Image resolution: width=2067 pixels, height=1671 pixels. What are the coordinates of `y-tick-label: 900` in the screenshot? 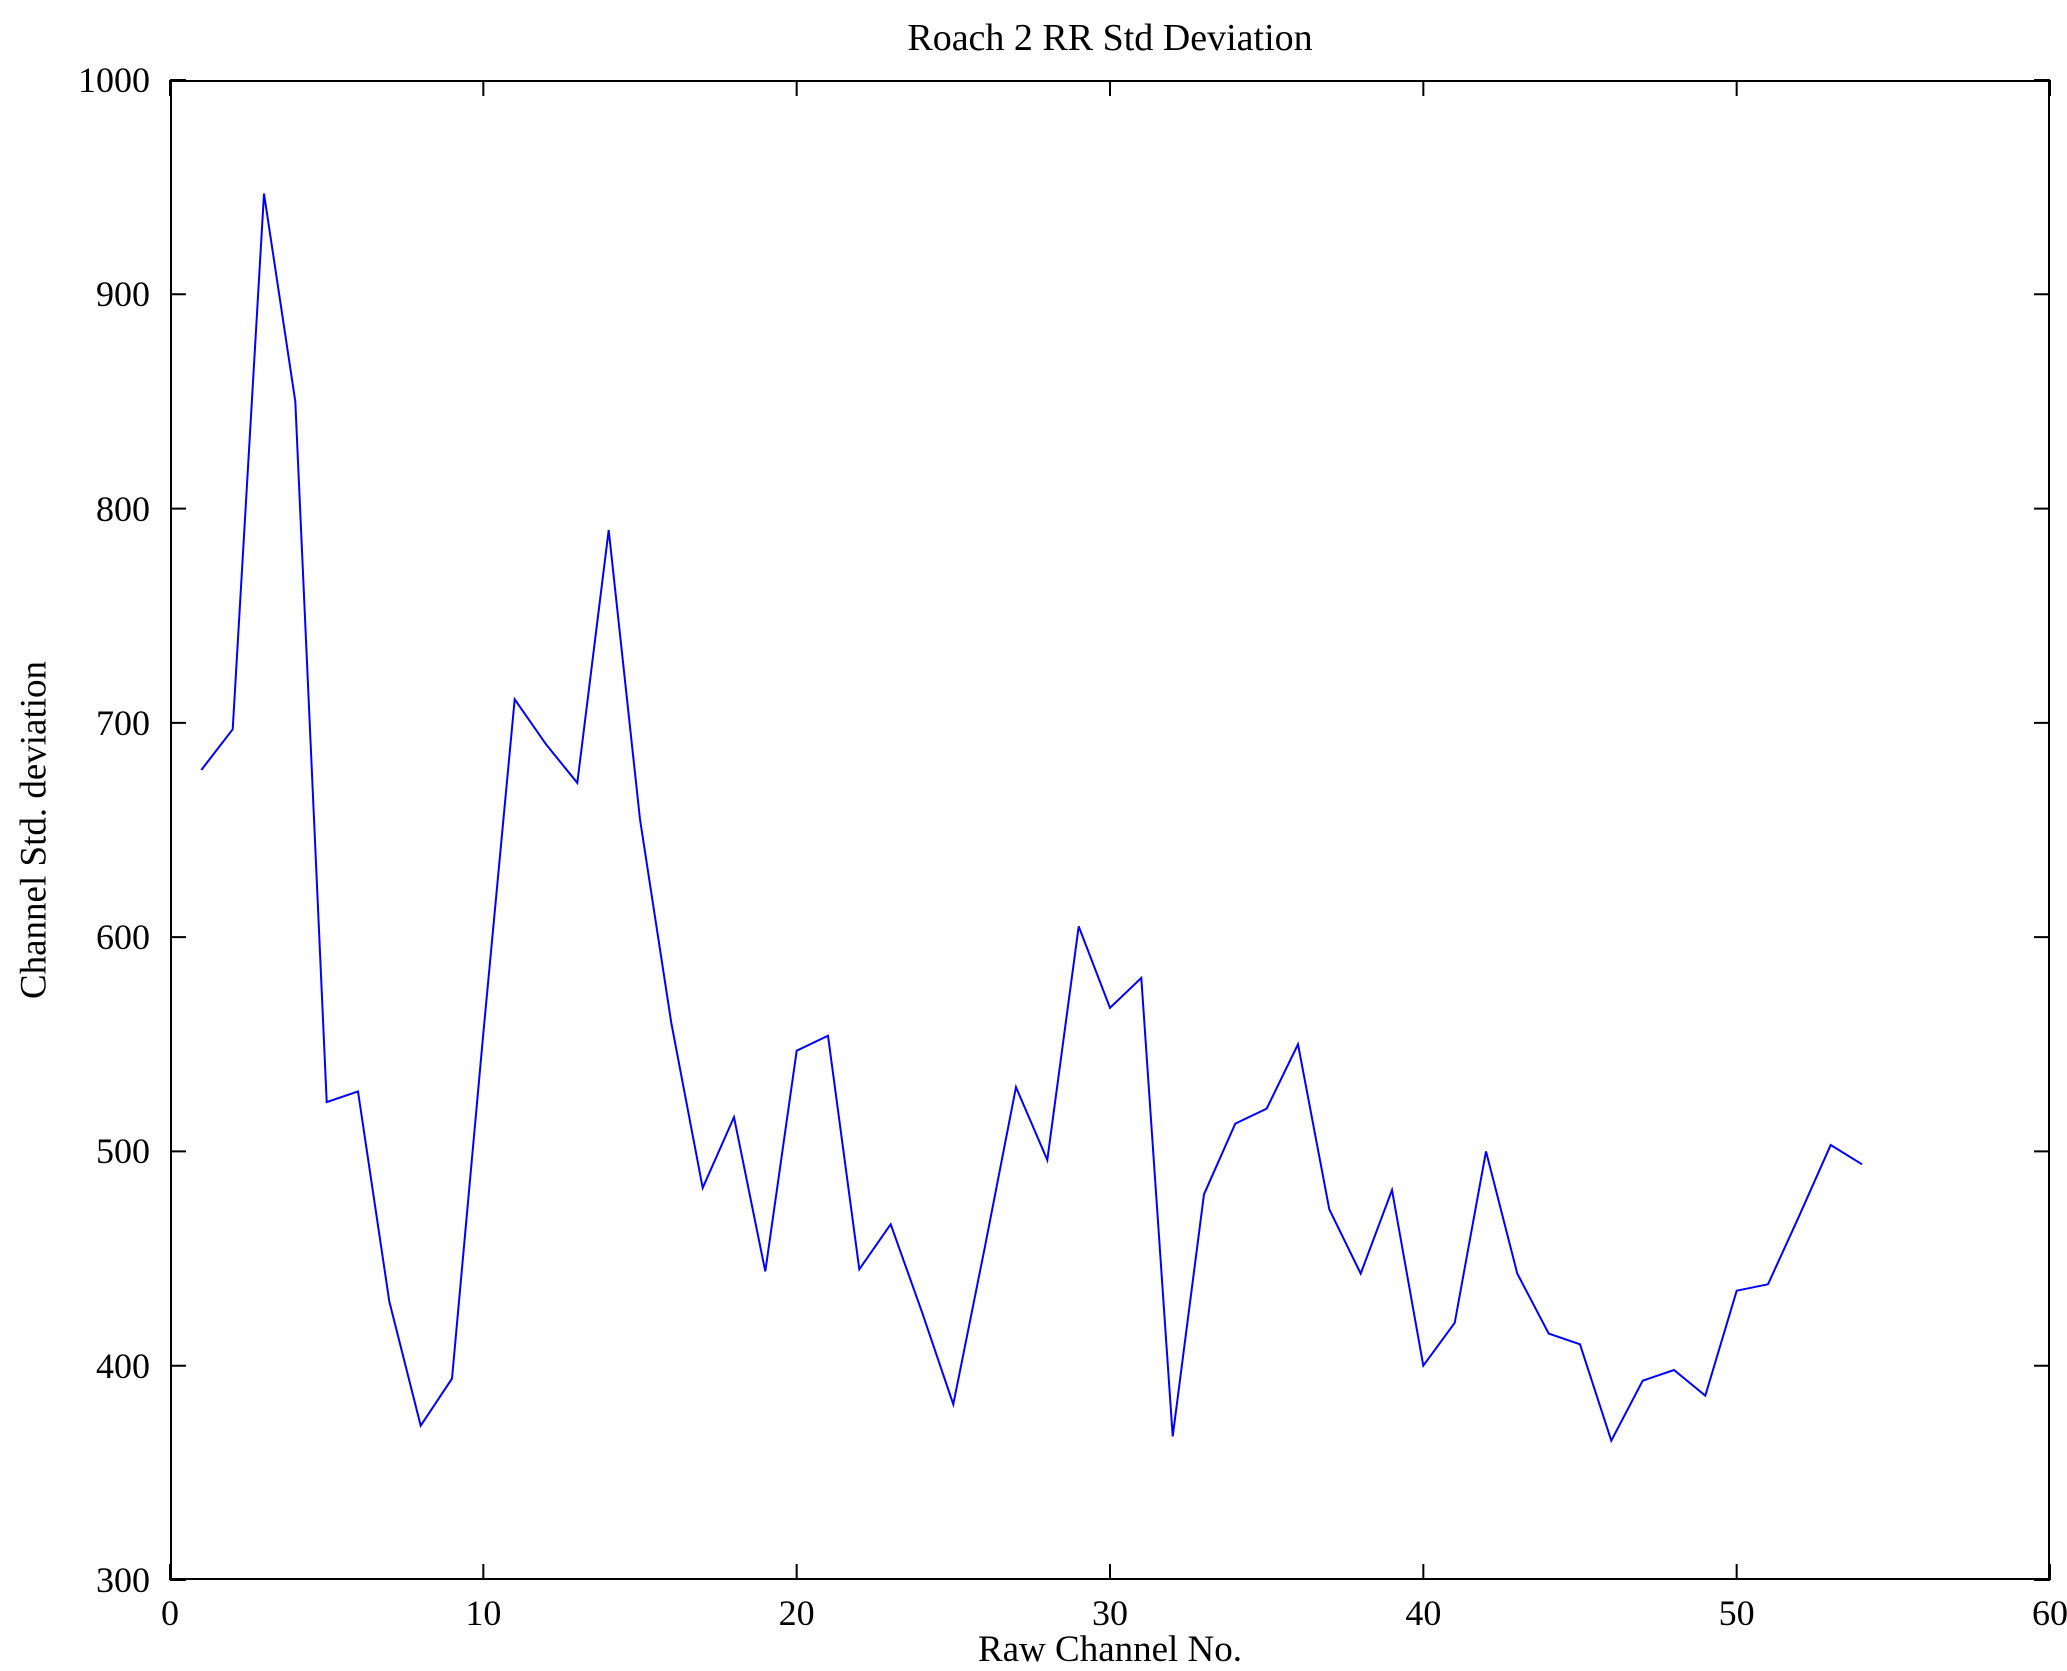 It's located at (123, 294).